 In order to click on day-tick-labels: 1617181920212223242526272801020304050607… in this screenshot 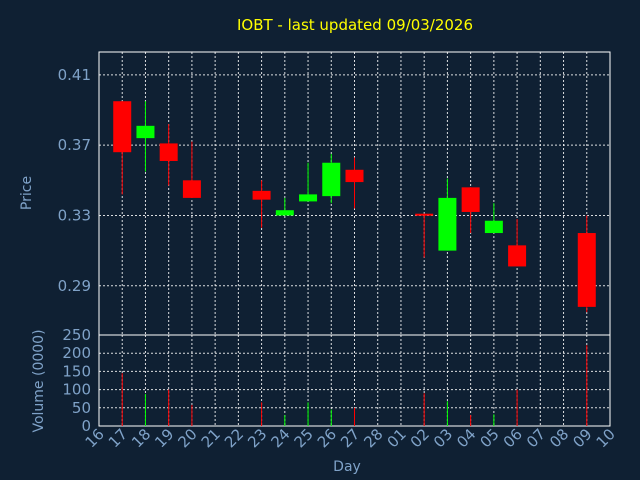, I will do `click(350, 438)`.